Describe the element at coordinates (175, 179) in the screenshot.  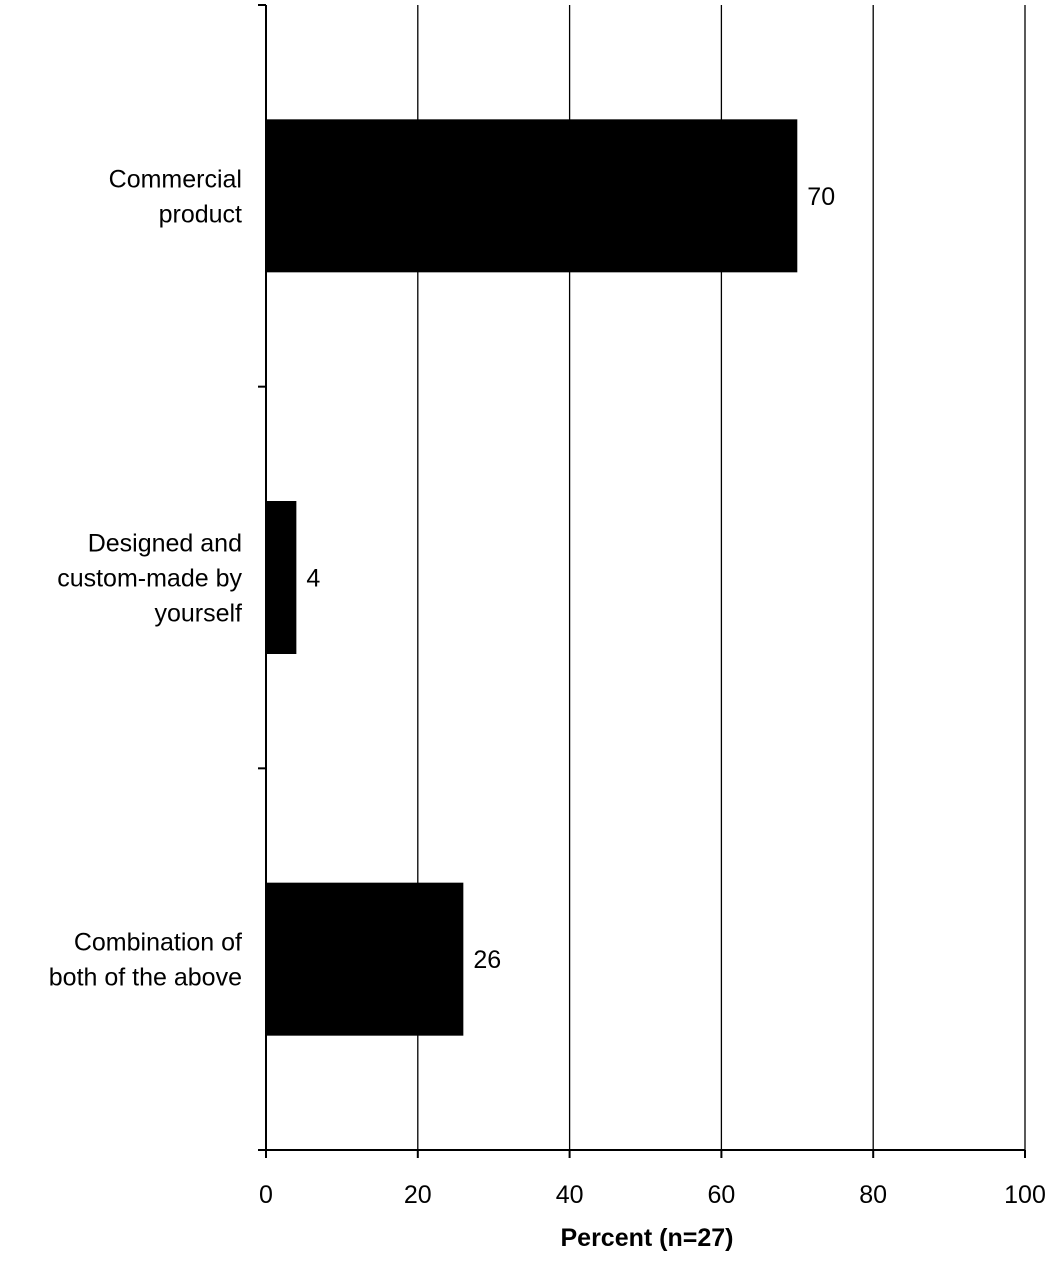
I see `category-label-line: Commercial` at that location.